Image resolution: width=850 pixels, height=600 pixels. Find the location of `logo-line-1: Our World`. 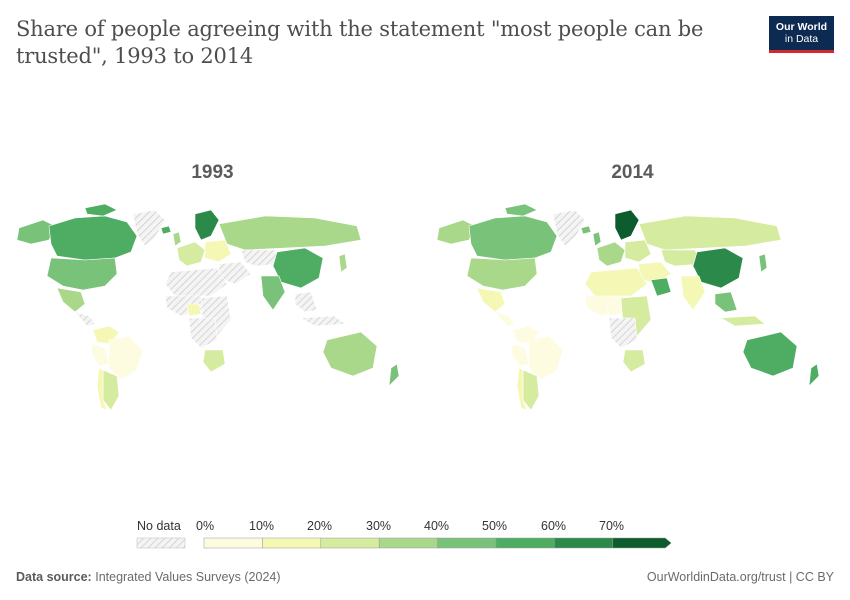

logo-line-1: Our World is located at coordinates (801, 27).